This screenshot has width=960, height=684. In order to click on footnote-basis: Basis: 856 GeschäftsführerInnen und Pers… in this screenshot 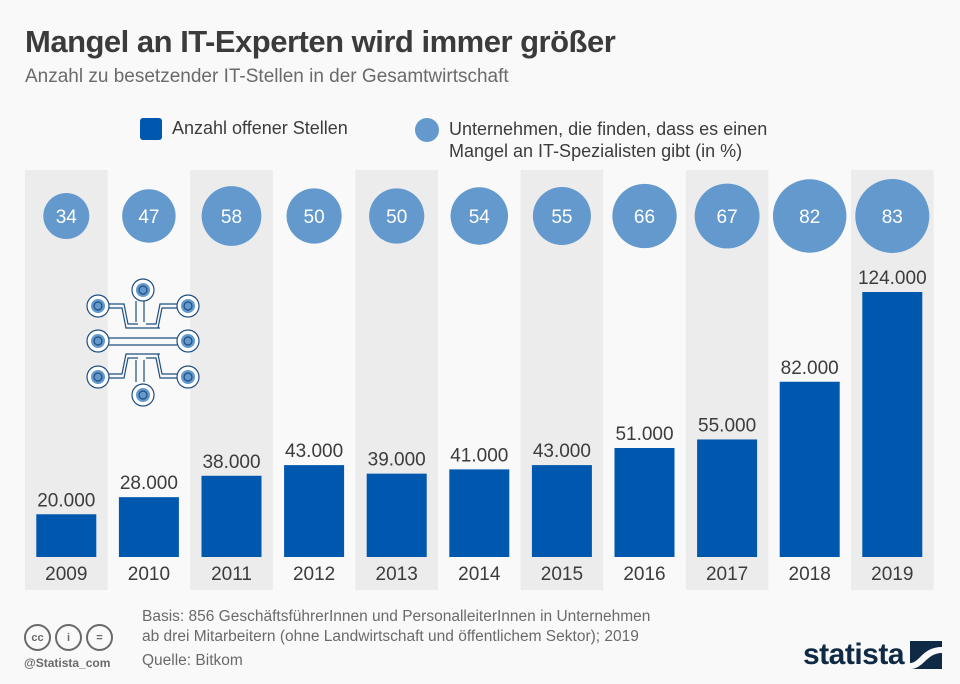, I will do `click(396, 627)`.